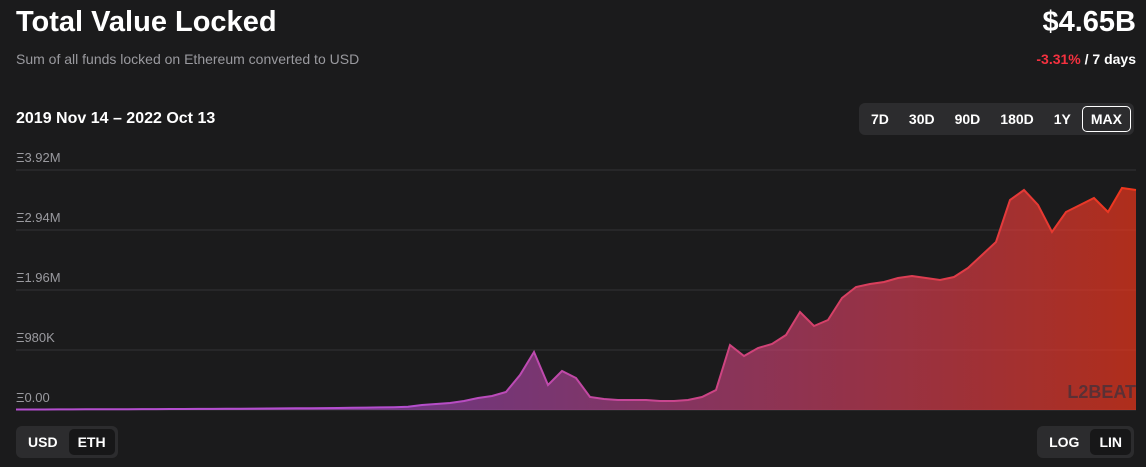  Describe the element at coordinates (146, 22) in the screenshot. I see `title: Total Value Locked` at that location.